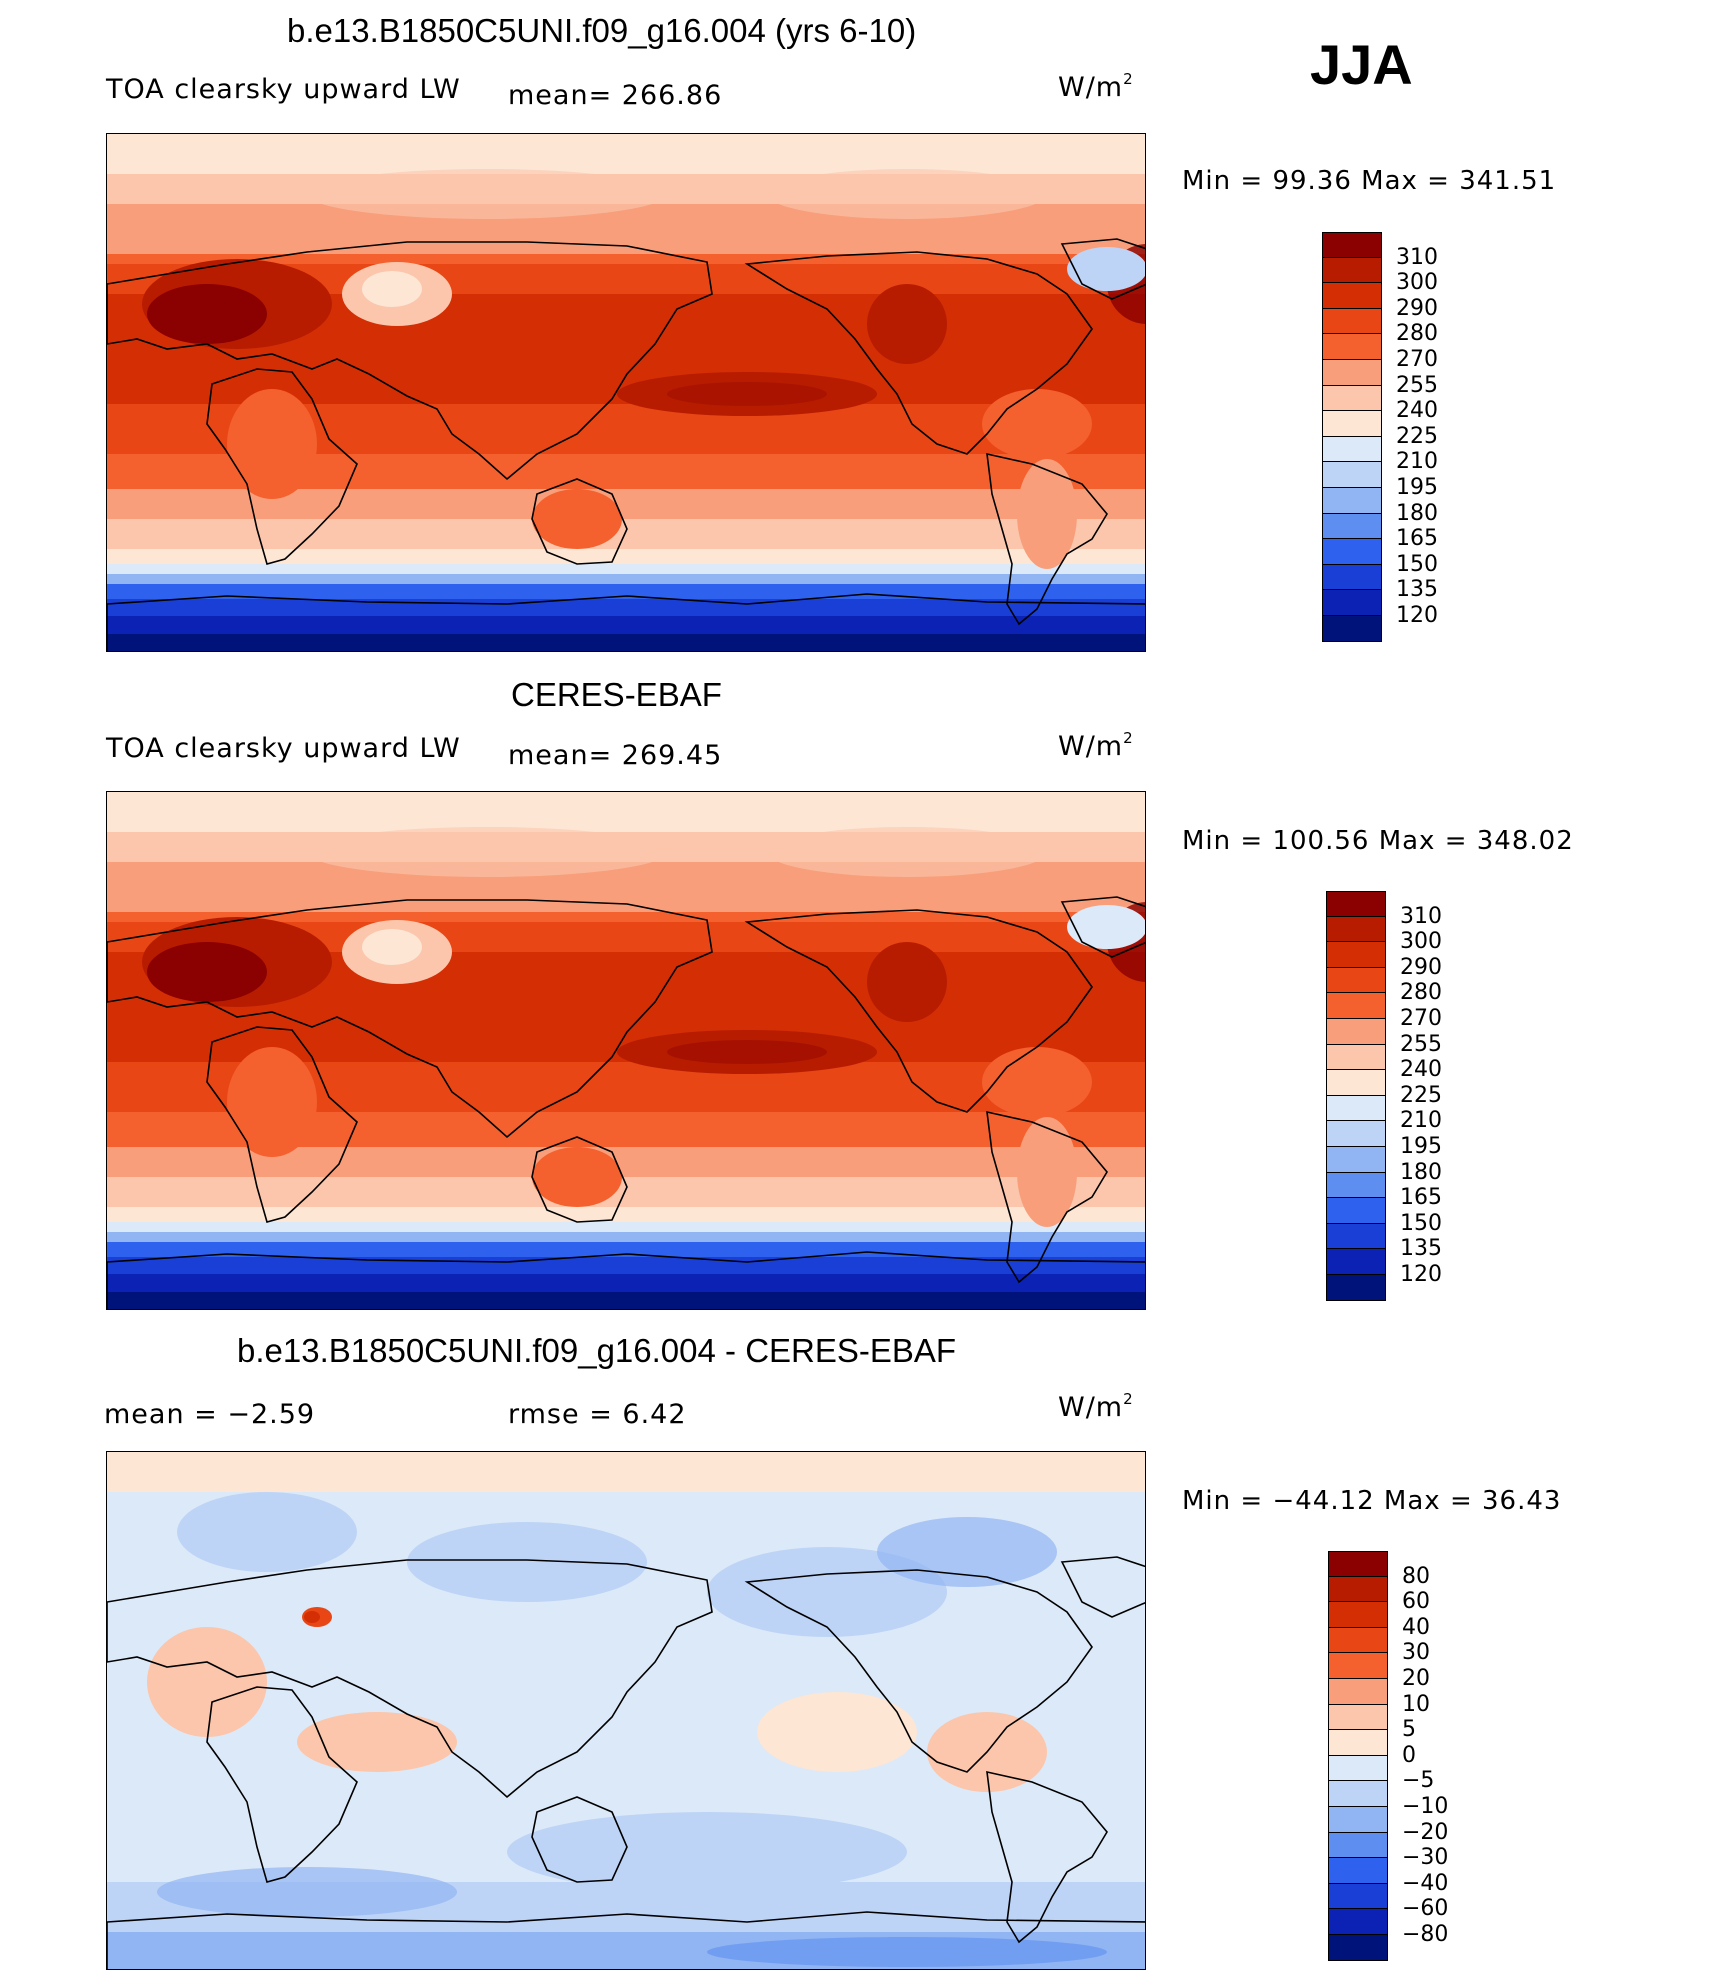 The image size is (1710, 1979). I want to click on colorbar-tick-label: −30, so click(1425, 1858).